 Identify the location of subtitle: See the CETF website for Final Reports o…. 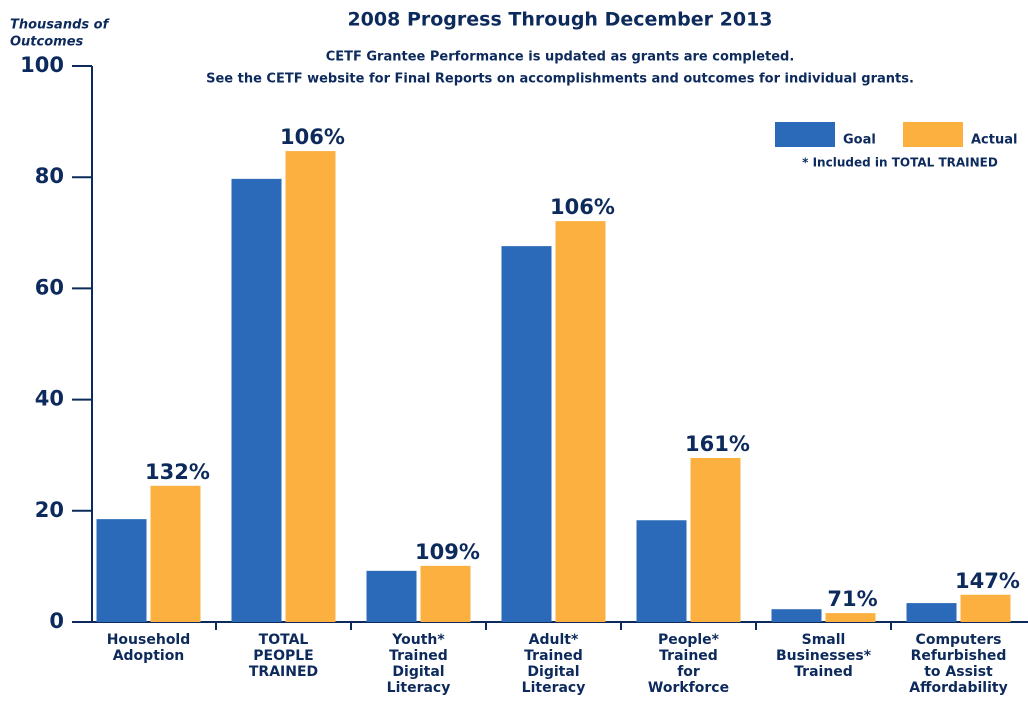
(560, 79).